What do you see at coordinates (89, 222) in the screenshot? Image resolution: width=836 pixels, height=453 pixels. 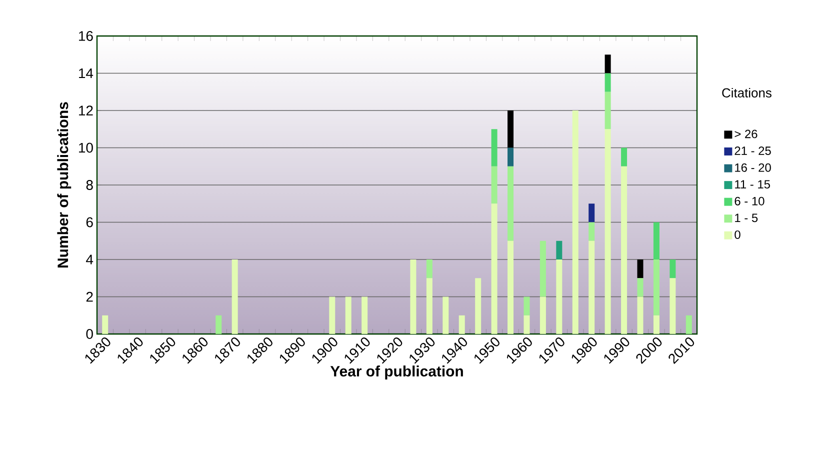 I see `y-tick-label: 6` at bounding box center [89, 222].